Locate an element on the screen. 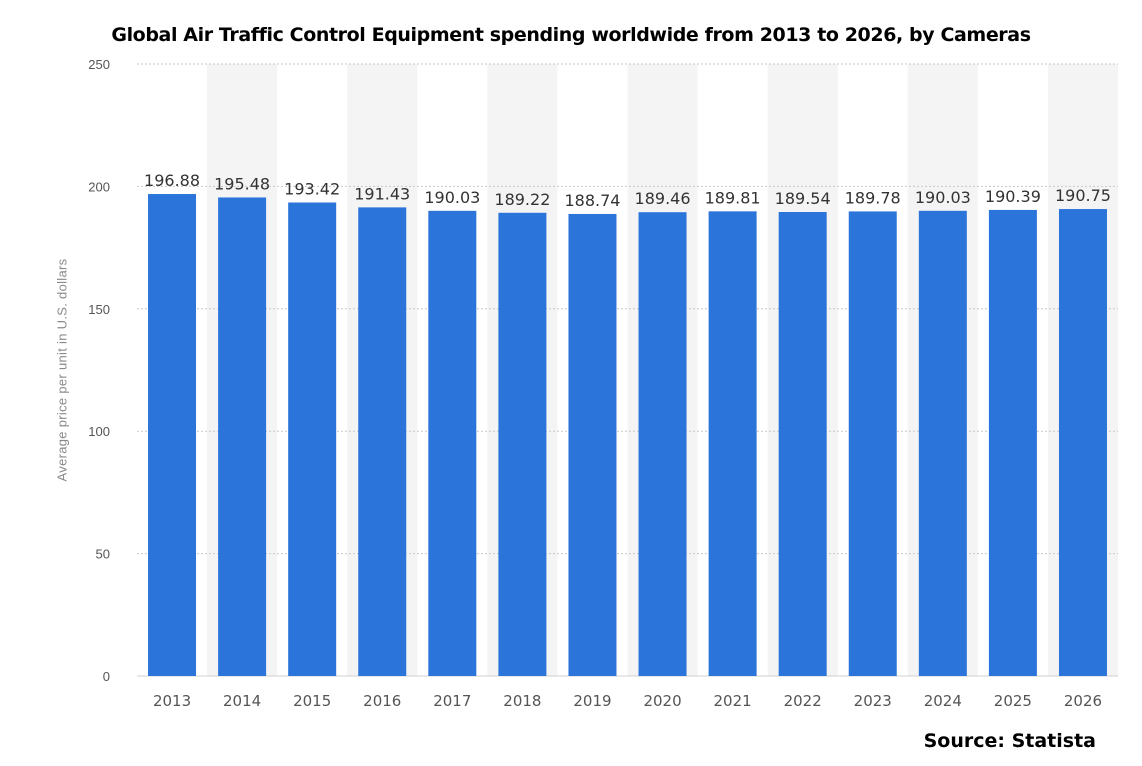 The image size is (1142, 766). x-tick-label: 2020 is located at coordinates (662, 701).